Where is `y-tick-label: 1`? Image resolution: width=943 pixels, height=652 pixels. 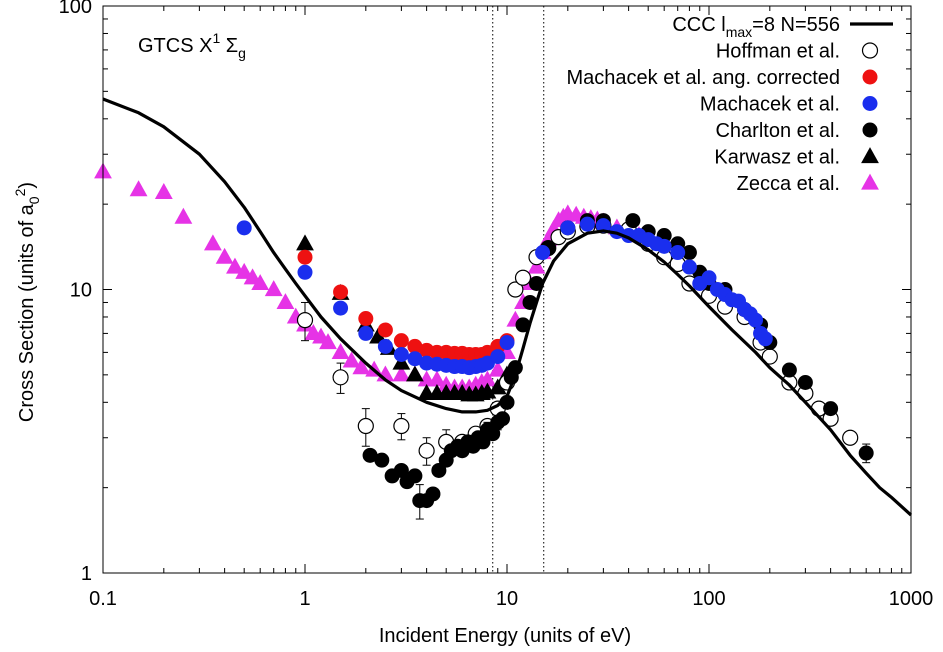 y-tick-label: 1 is located at coordinates (86, 574).